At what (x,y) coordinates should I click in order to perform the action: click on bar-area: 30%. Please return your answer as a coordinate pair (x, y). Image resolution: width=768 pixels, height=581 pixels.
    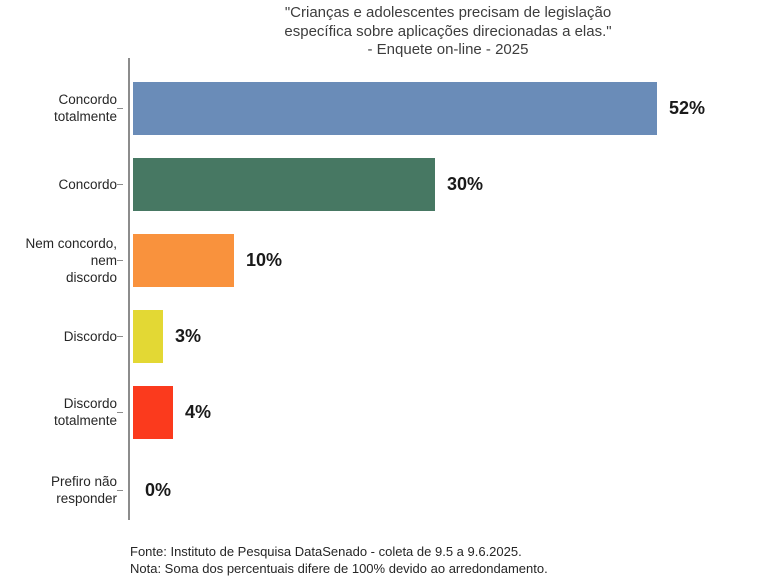
    Looking at the image, I should click on (308, 184).